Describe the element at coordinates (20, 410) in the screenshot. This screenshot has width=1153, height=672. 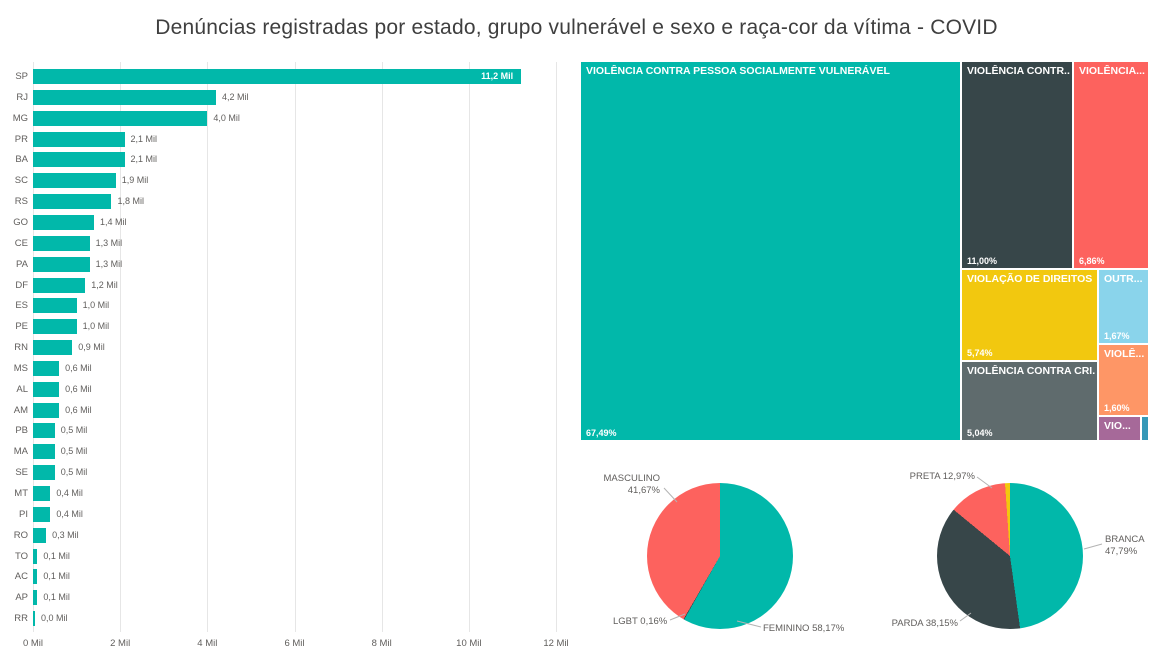
I see `bar-category-label: AM` at that location.